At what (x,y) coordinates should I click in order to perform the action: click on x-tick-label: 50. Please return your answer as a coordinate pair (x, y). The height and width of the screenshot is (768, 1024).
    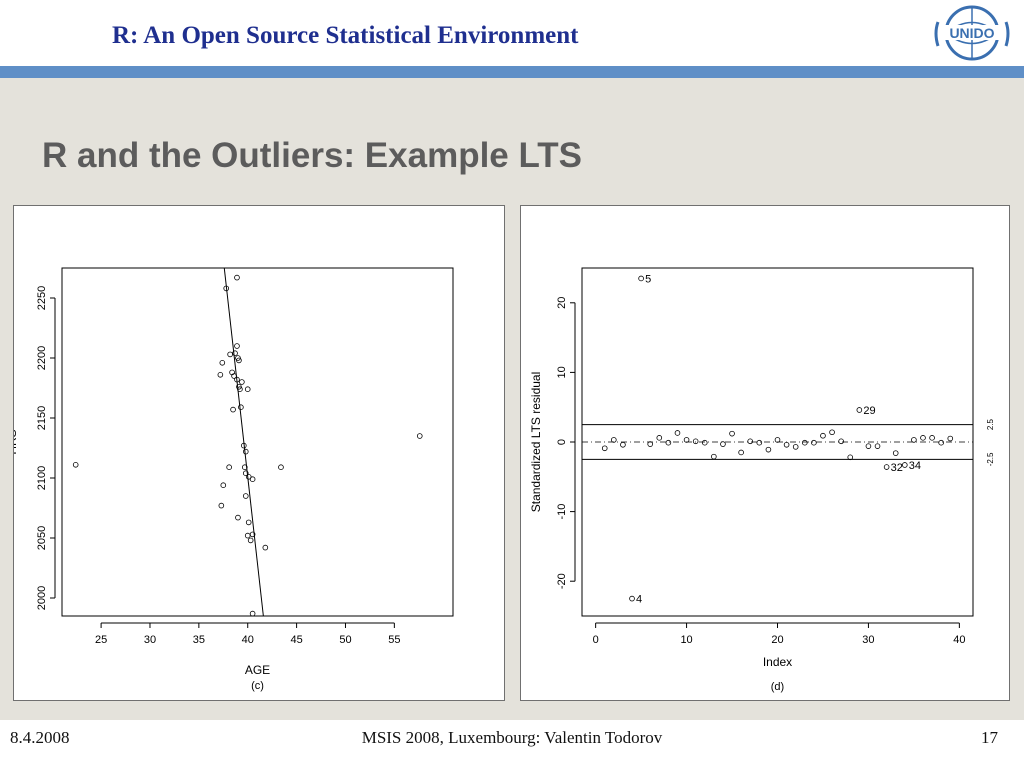
    Looking at the image, I should click on (345, 640).